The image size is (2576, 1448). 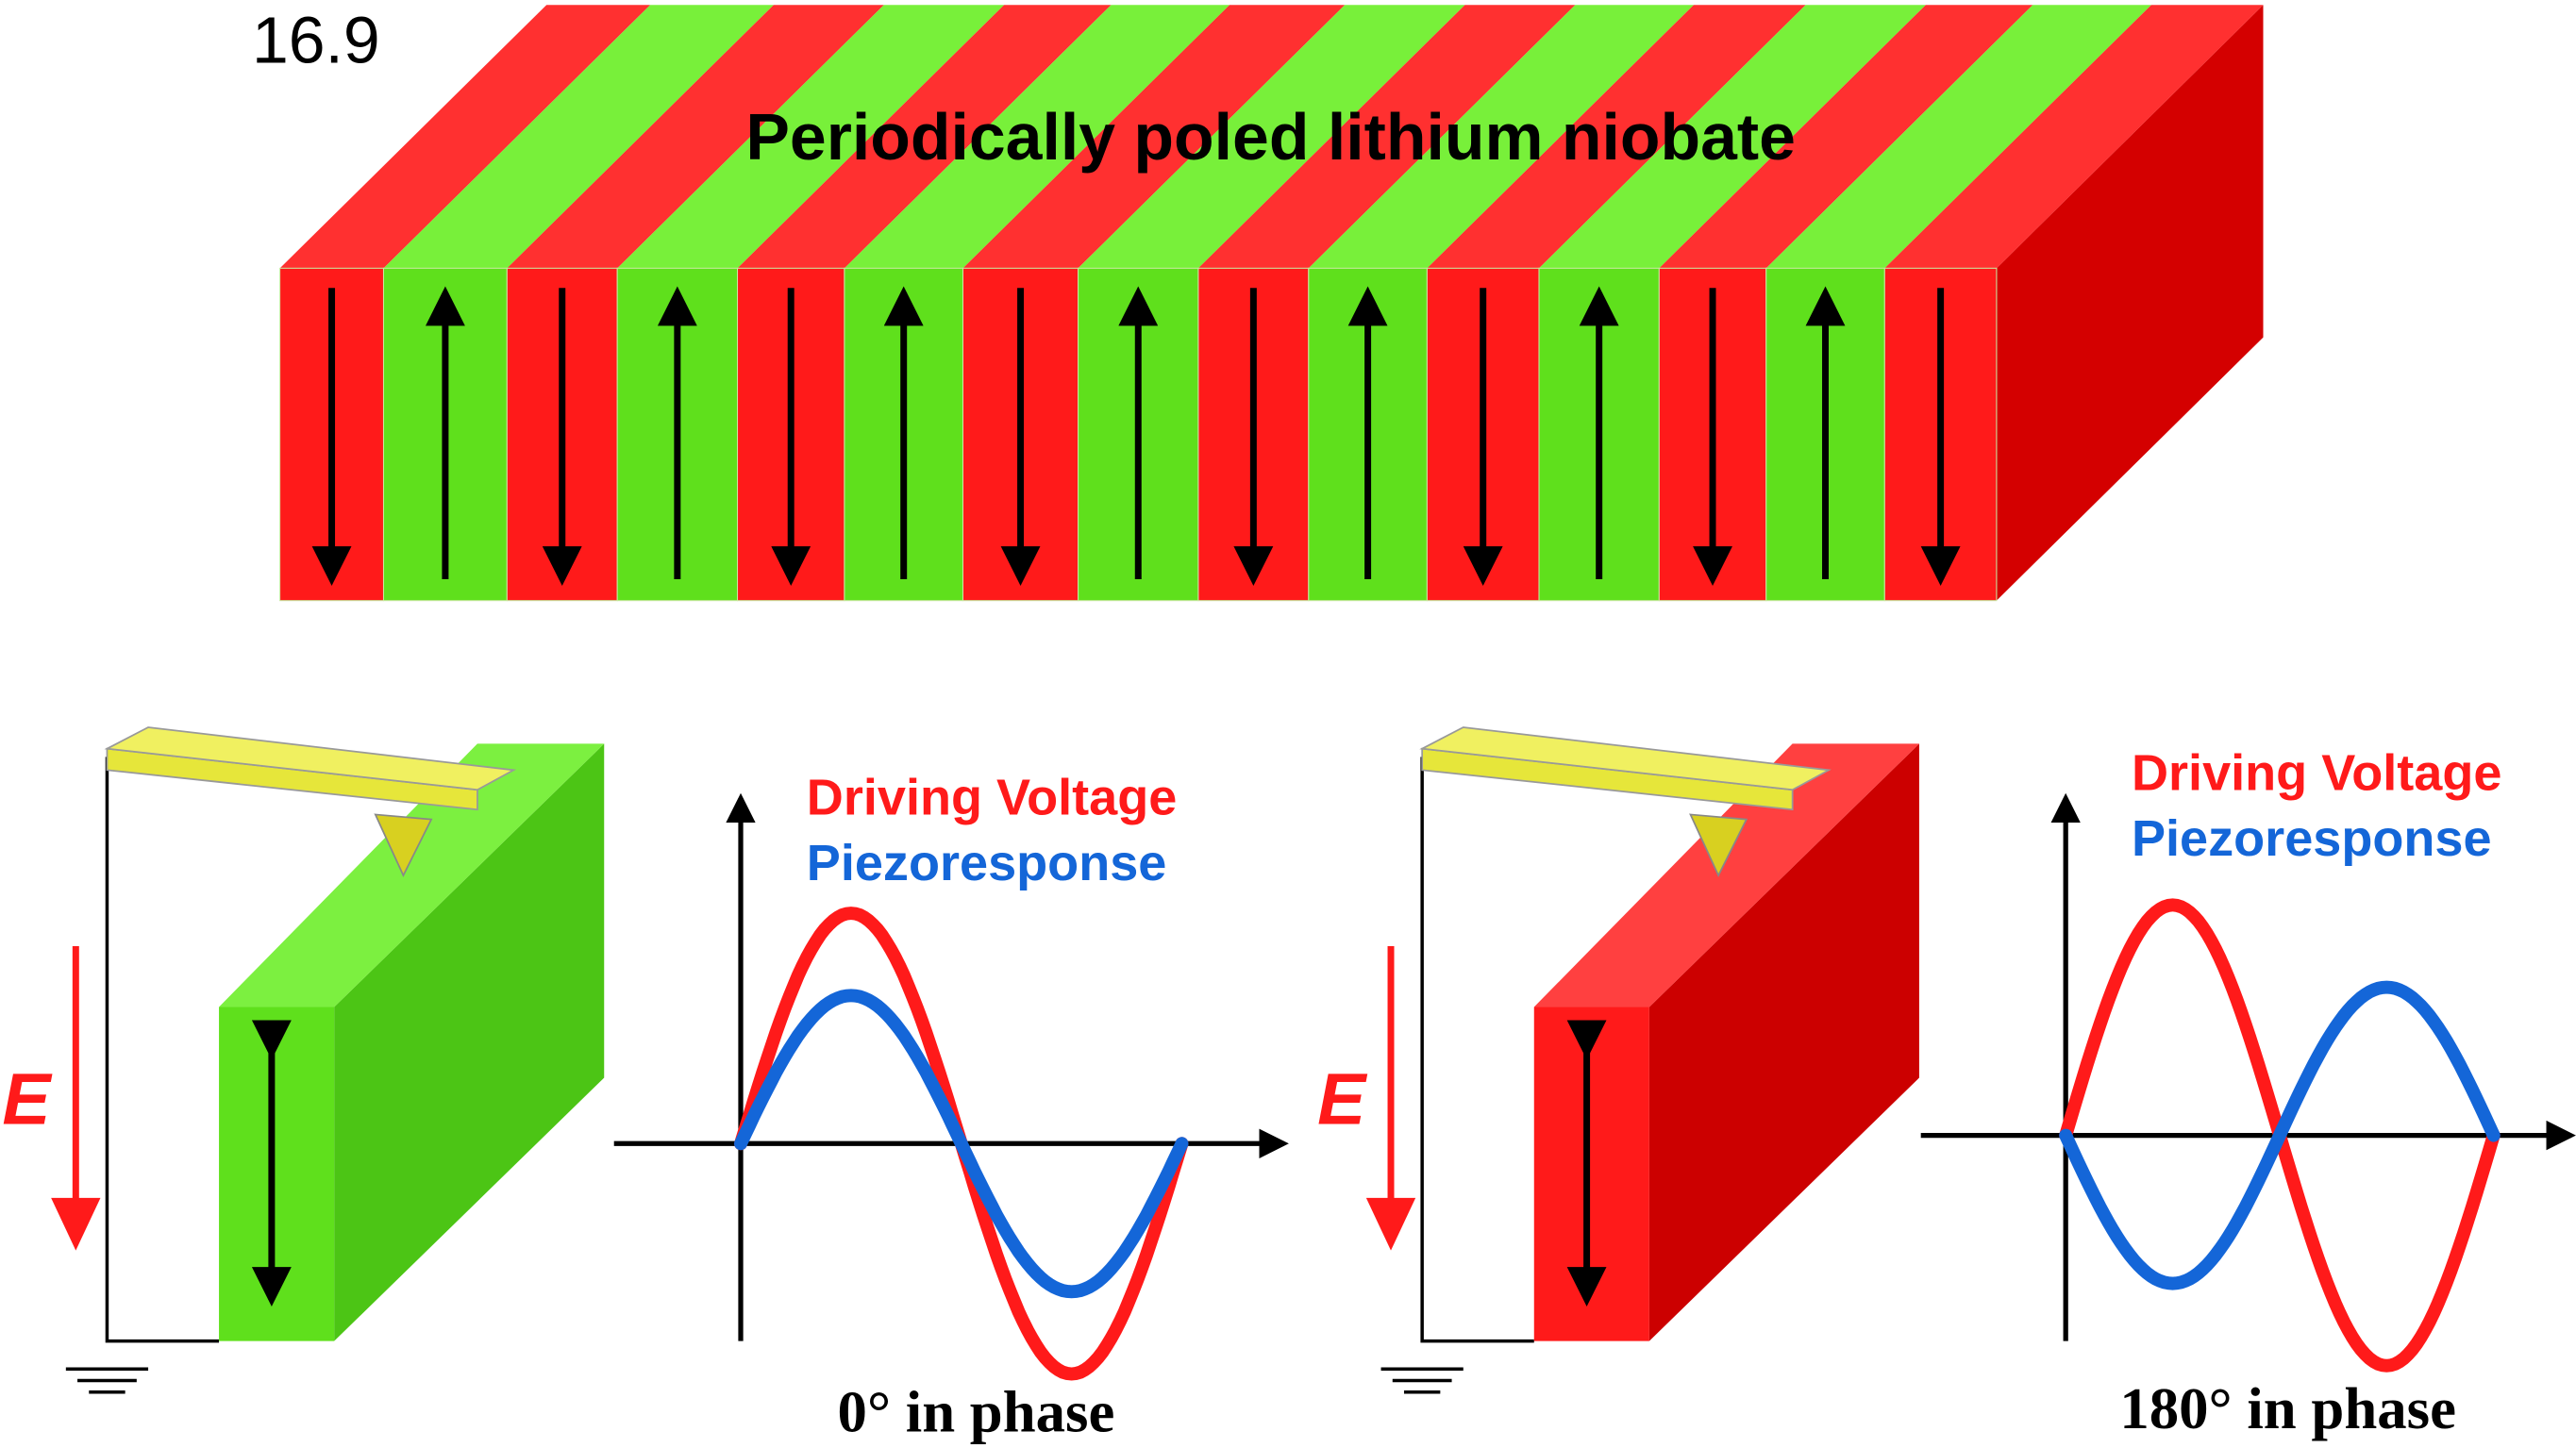 I want to click on phase-caption: 180° in phase, so click(x=2287, y=1408).